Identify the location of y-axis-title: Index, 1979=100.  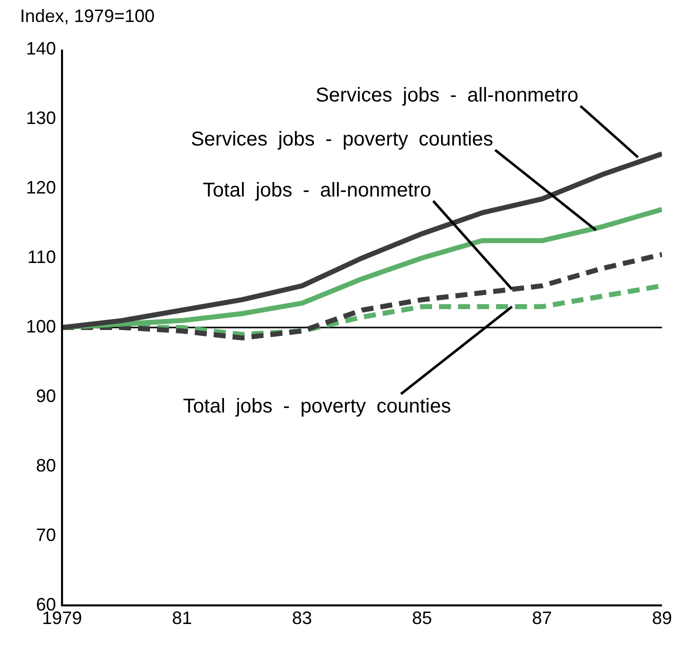
(87, 16).